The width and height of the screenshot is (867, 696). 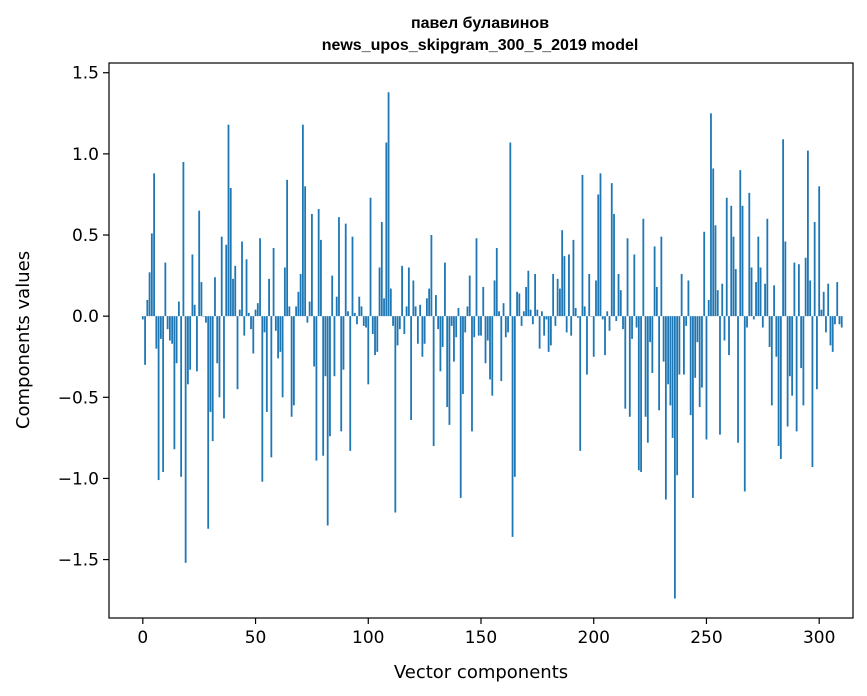 What do you see at coordinates (78, 561) in the screenshot?
I see `y-tick-label: −1.5` at bounding box center [78, 561].